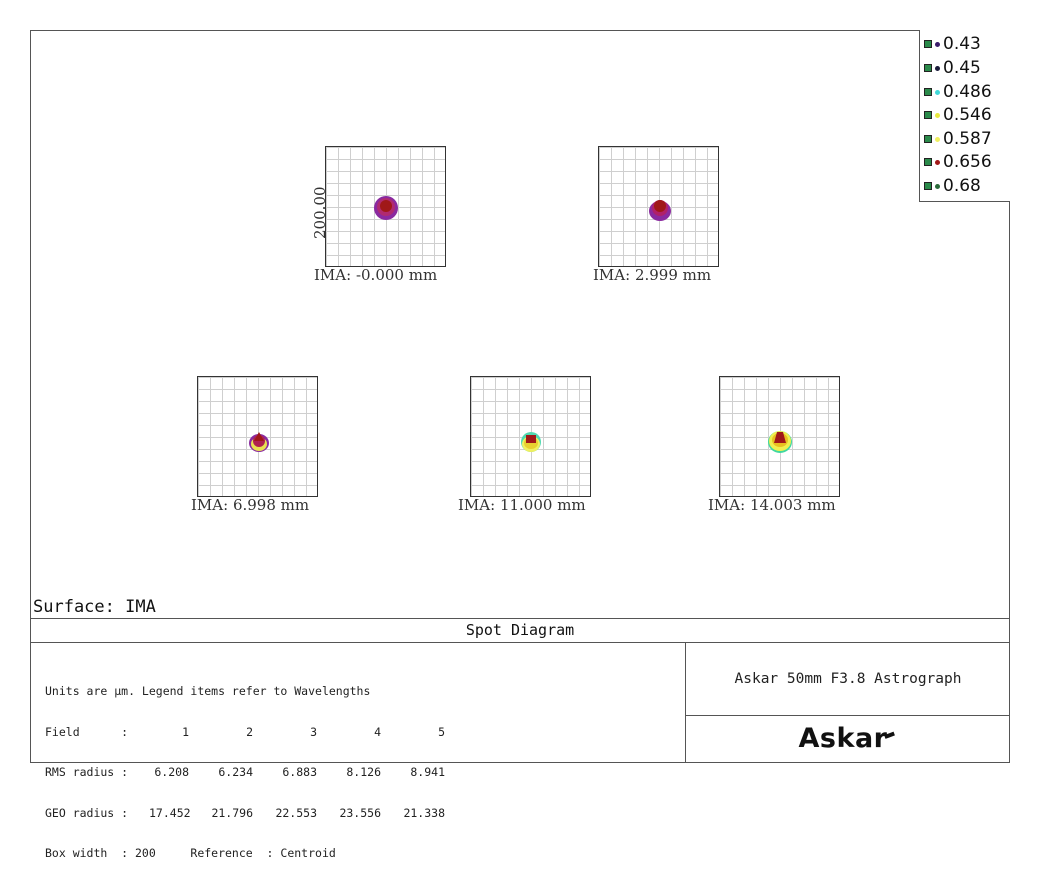 This screenshot has width=1040, height=874. I want to click on legend-item: 0.68, so click(952, 186).